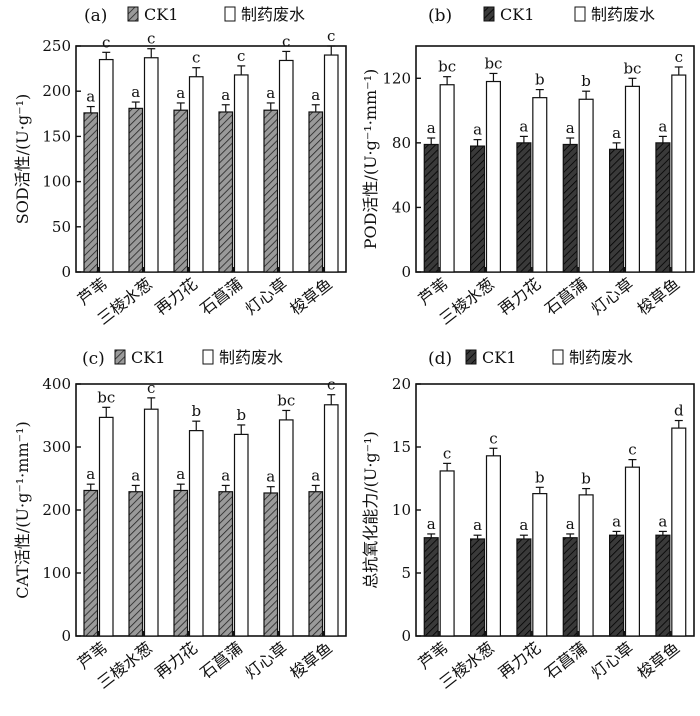  I want to click on x-tick-label: 石菖蒲, so click(221, 296).